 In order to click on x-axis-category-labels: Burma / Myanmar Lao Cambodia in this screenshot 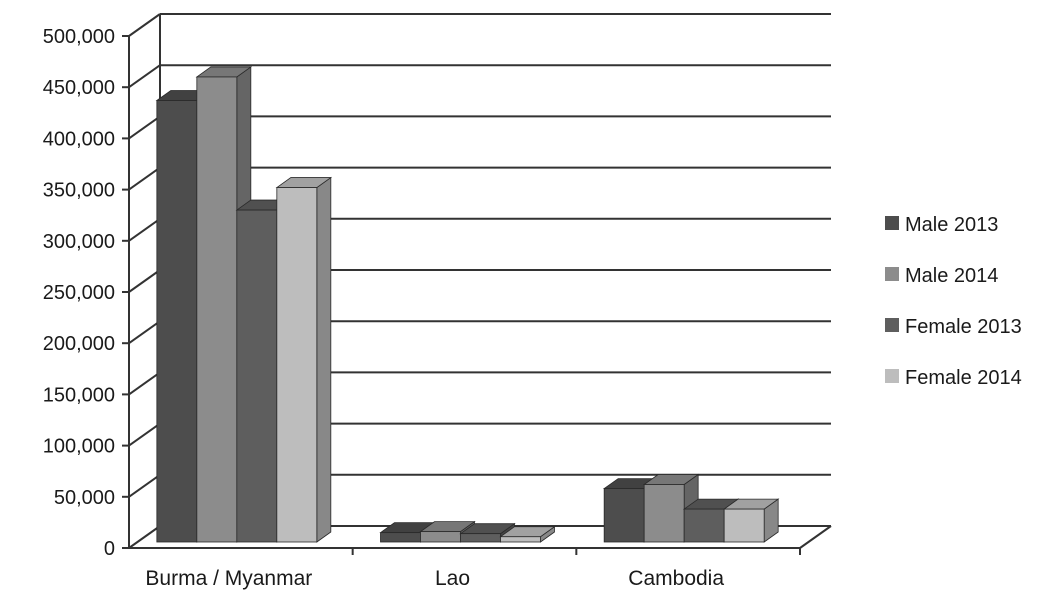, I will do `click(434, 578)`.